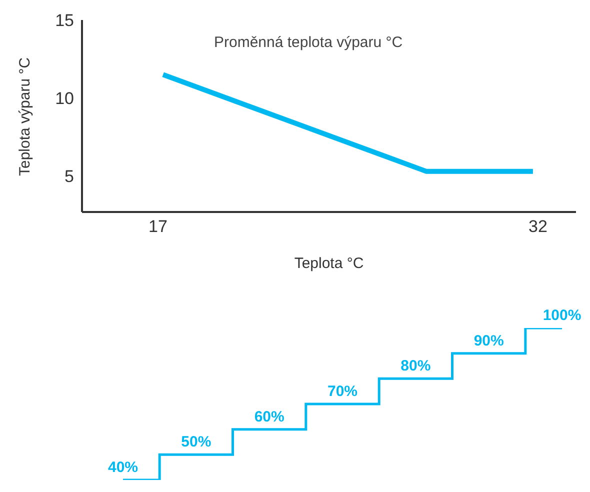  I want to click on data-label: 70%, so click(342, 391).